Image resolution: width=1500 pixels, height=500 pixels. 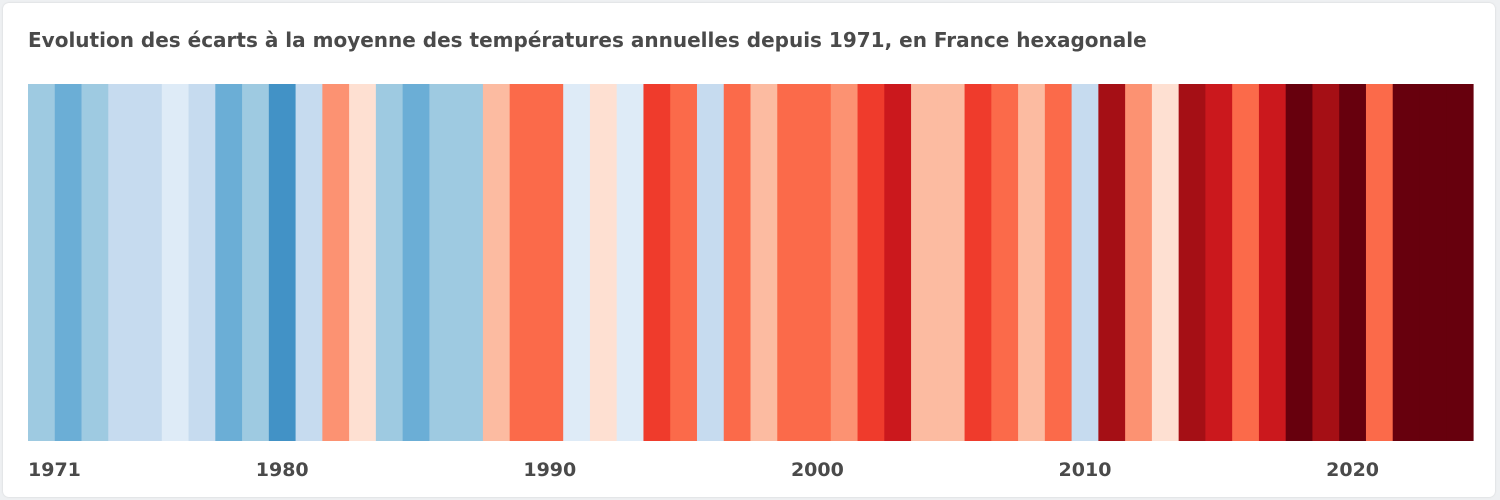 I want to click on stripe-1985, so click(x=416, y=262).